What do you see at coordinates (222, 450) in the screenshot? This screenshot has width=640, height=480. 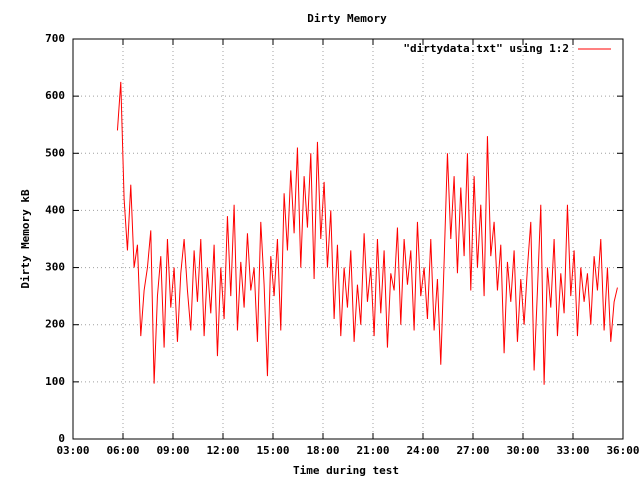 I see `x-tick-label: 12:00` at bounding box center [222, 450].